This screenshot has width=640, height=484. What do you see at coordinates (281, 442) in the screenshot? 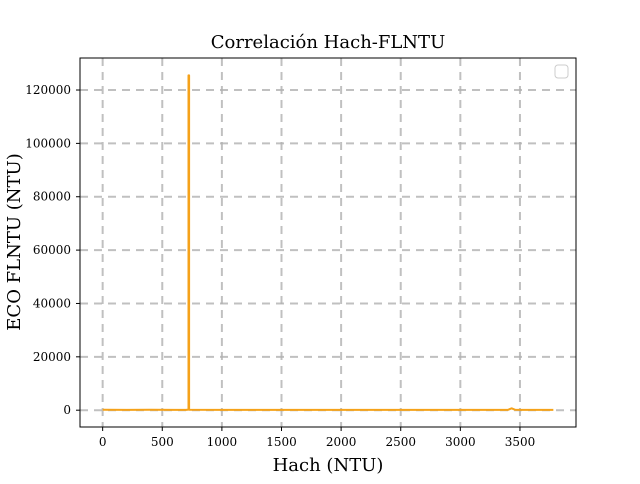
I see `x-tick-label: 1500` at bounding box center [281, 442].